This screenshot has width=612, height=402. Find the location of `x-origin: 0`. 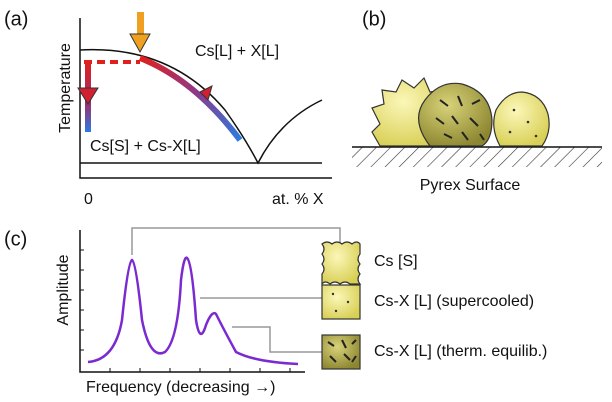

x-origin: 0 is located at coordinates (88, 199).